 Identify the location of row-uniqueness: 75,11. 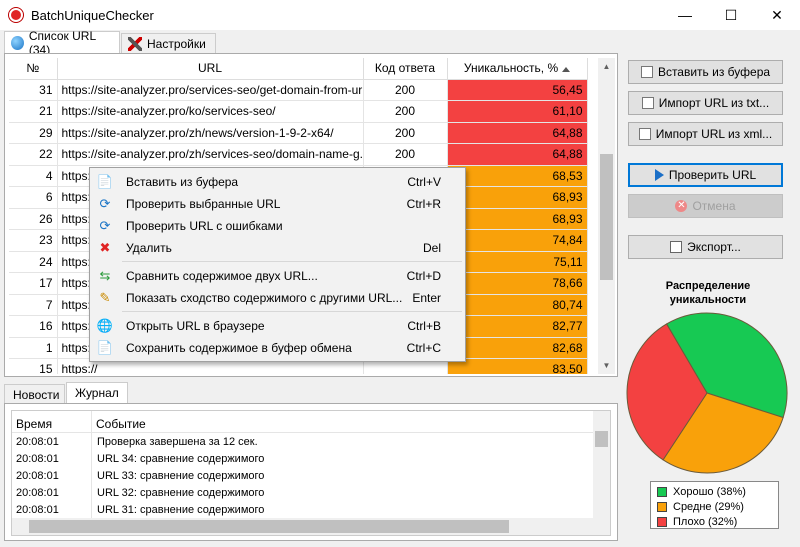
(517, 262).